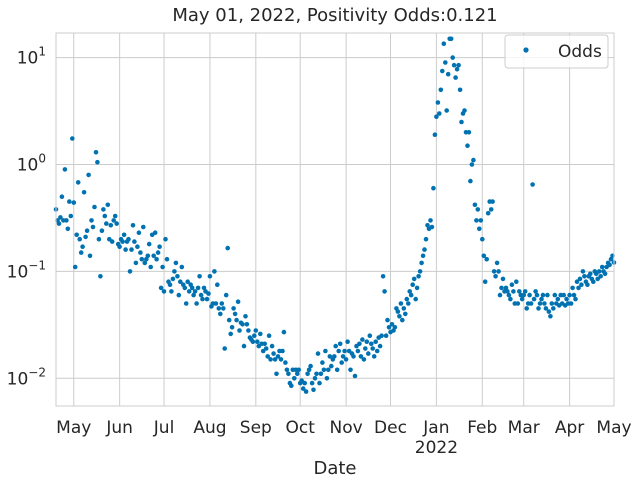 This screenshot has height=489, width=638. I want to click on x-tick-label: Sep, so click(256, 428).